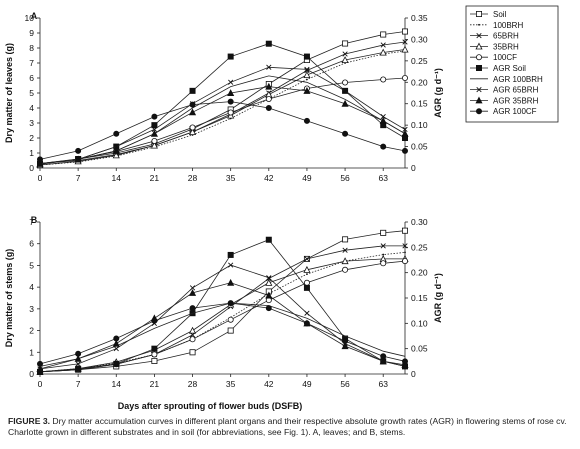  What do you see at coordinates (34, 220) in the screenshot?
I see `panel-b-label: B` at bounding box center [34, 220].